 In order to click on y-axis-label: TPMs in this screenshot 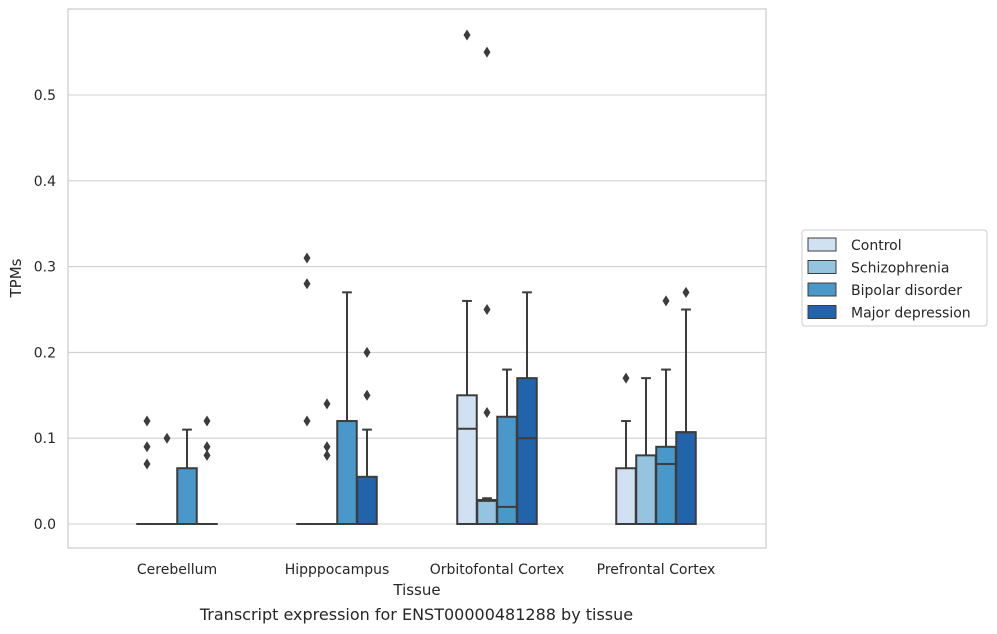, I will do `click(16, 278)`.